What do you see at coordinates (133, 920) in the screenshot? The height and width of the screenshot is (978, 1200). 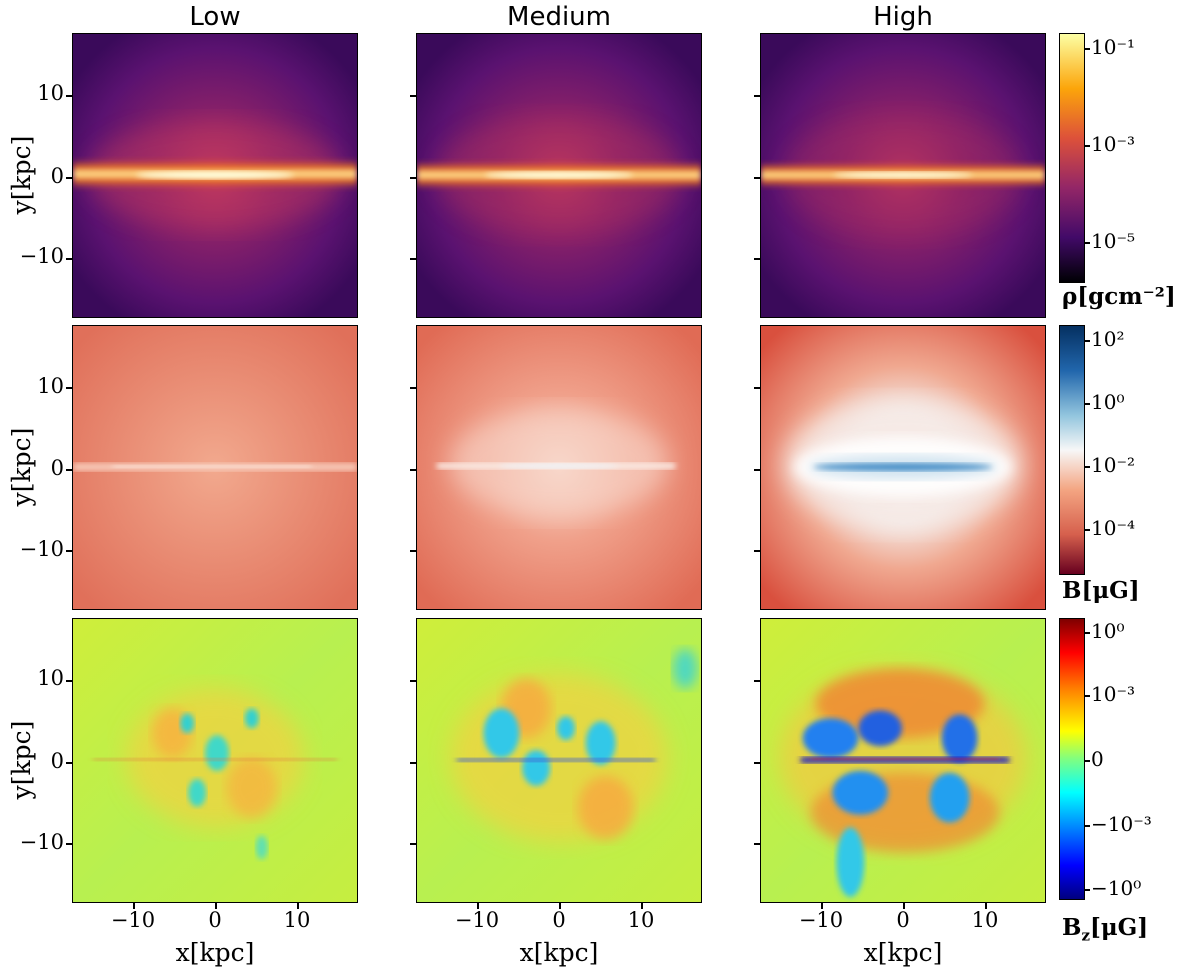 I see `xtick-c1-m10: −10` at bounding box center [133, 920].